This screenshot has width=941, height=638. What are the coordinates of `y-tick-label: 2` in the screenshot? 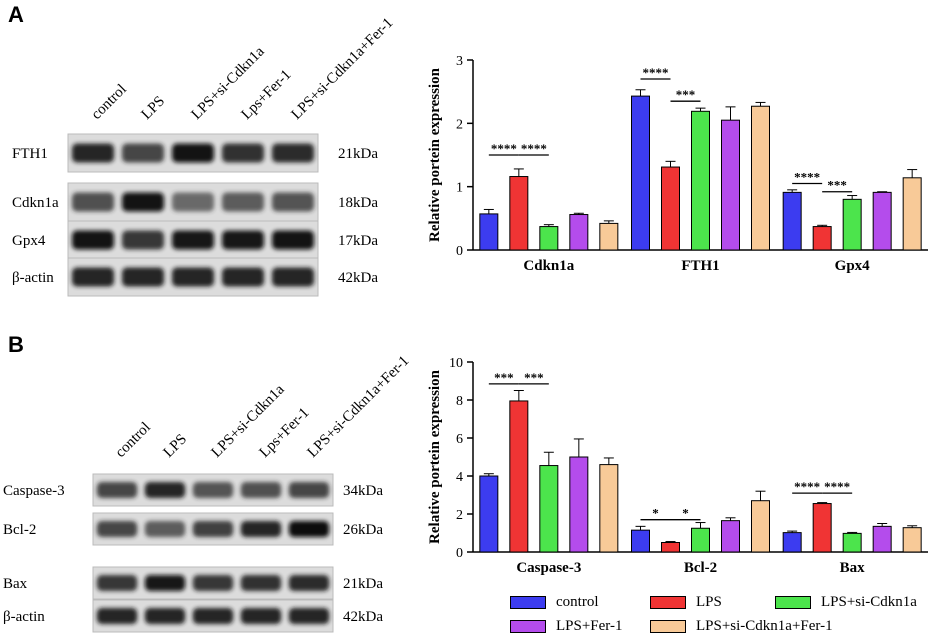 It's located at (459, 124).